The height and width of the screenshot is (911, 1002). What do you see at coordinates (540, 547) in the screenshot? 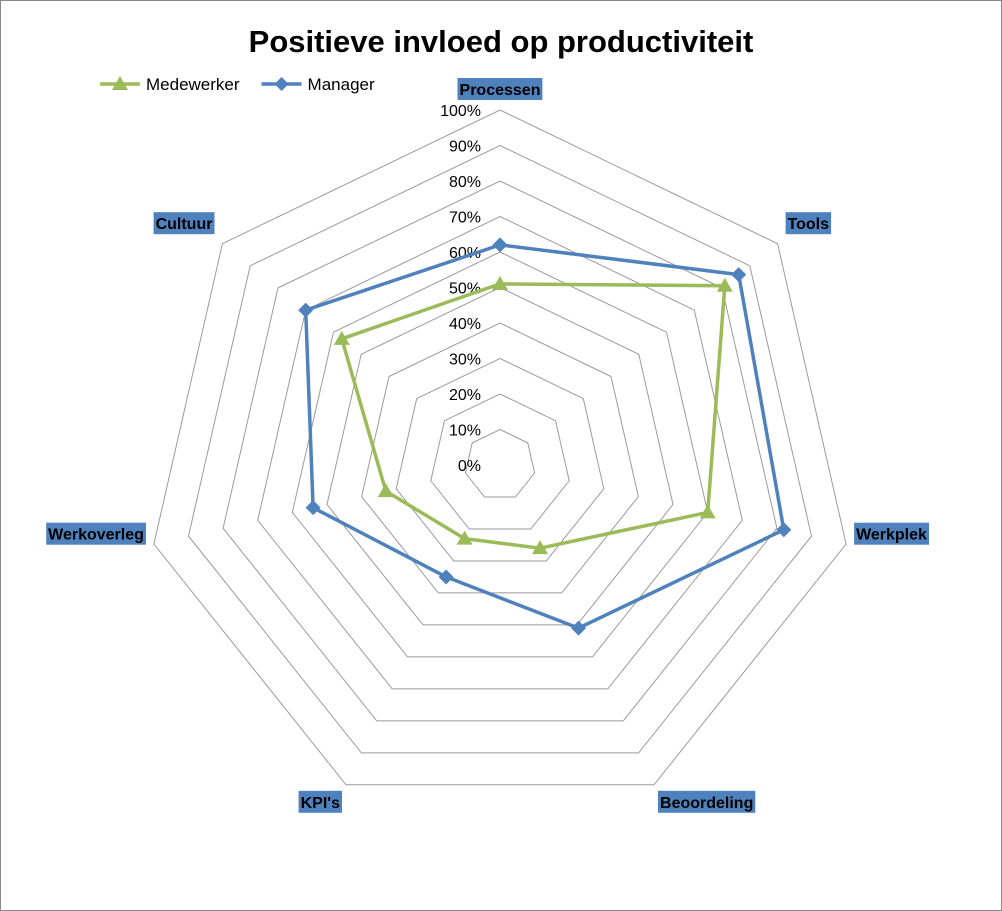
I see `point-medewerker-beoordeling` at bounding box center [540, 547].